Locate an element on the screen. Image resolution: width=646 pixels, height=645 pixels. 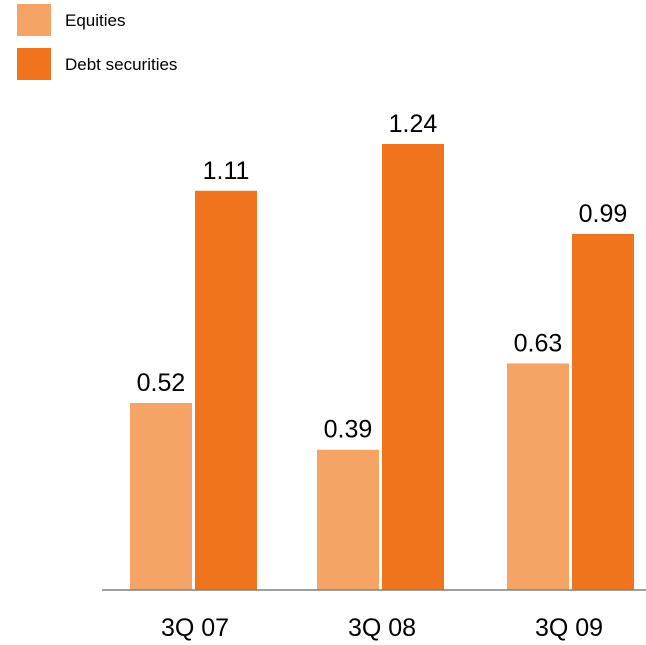
x-tick-label-3: 3Q 09 is located at coordinates (569, 628).